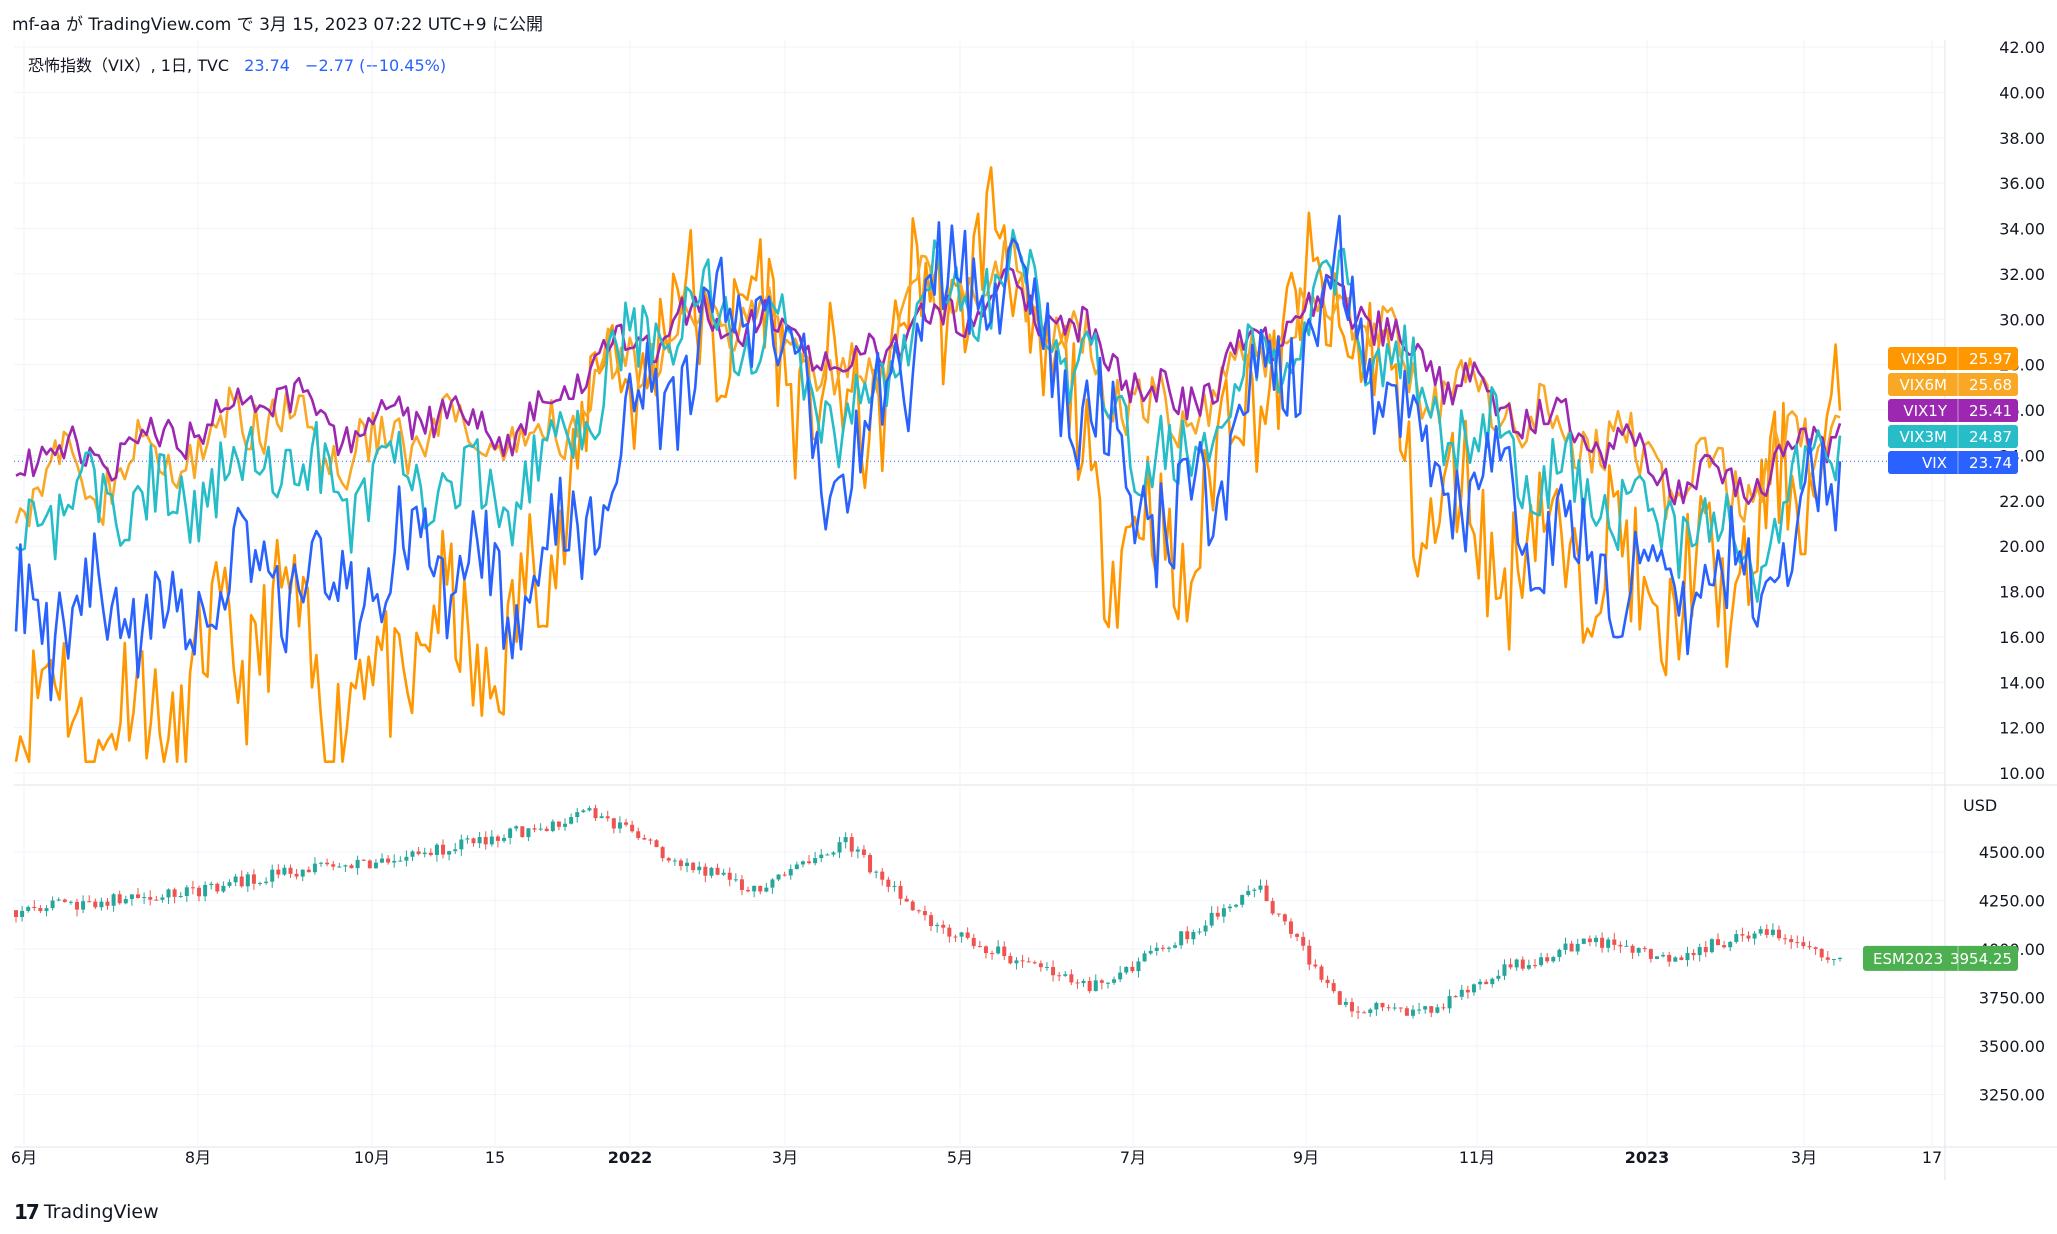 The height and width of the screenshot is (1234, 2057). Describe the element at coordinates (630, 1157) in the screenshot. I see `x-tick-label: 2022` at that location.